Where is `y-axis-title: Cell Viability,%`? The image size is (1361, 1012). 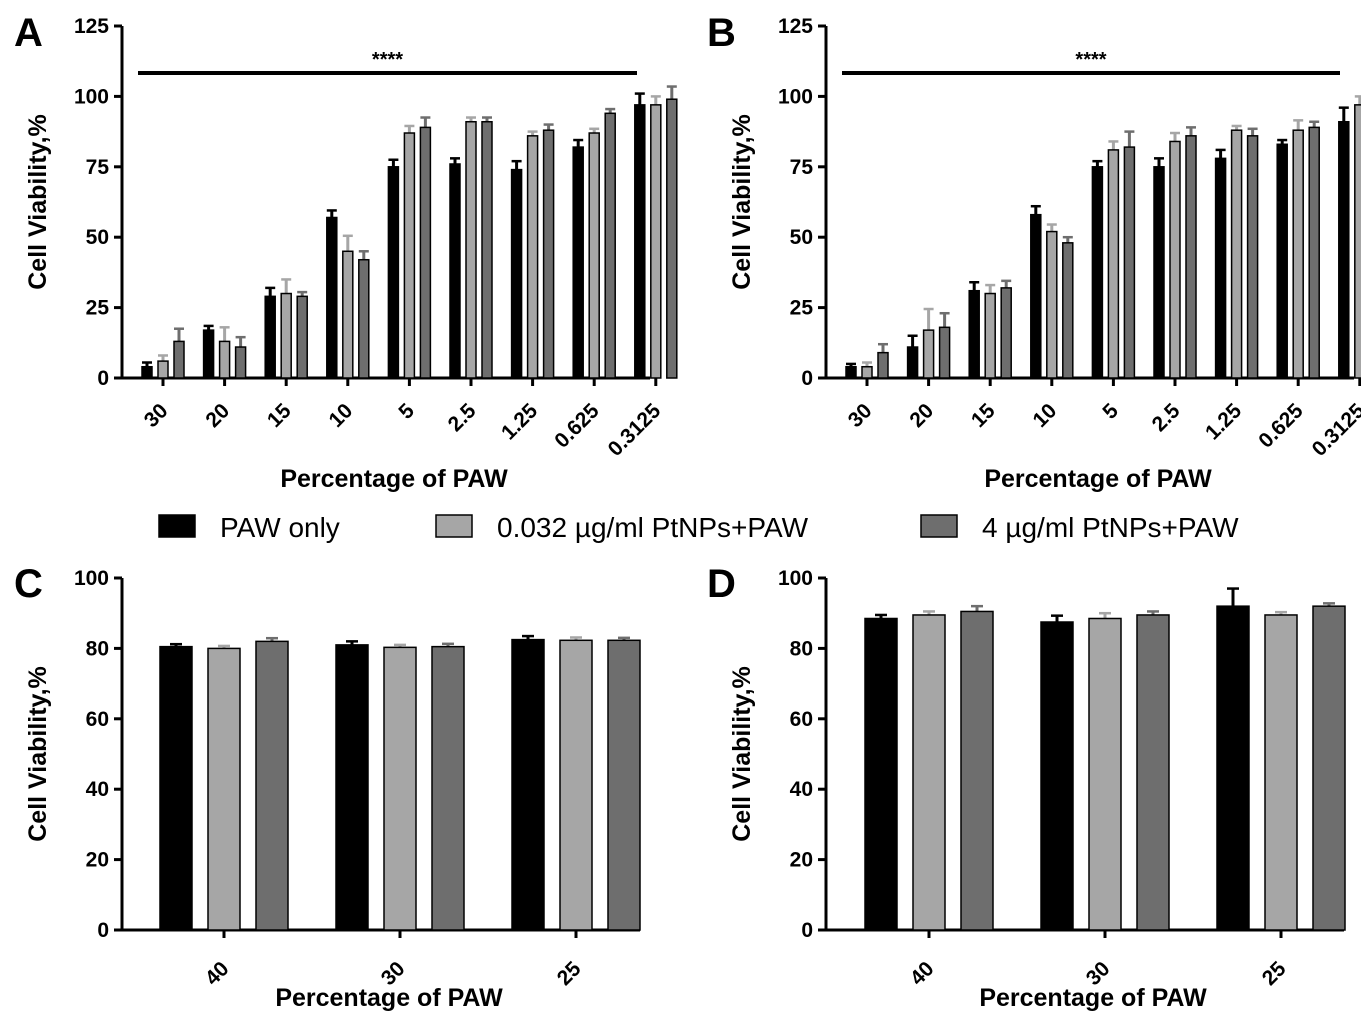 y-axis-title: Cell Viability,% is located at coordinates (742, 202).